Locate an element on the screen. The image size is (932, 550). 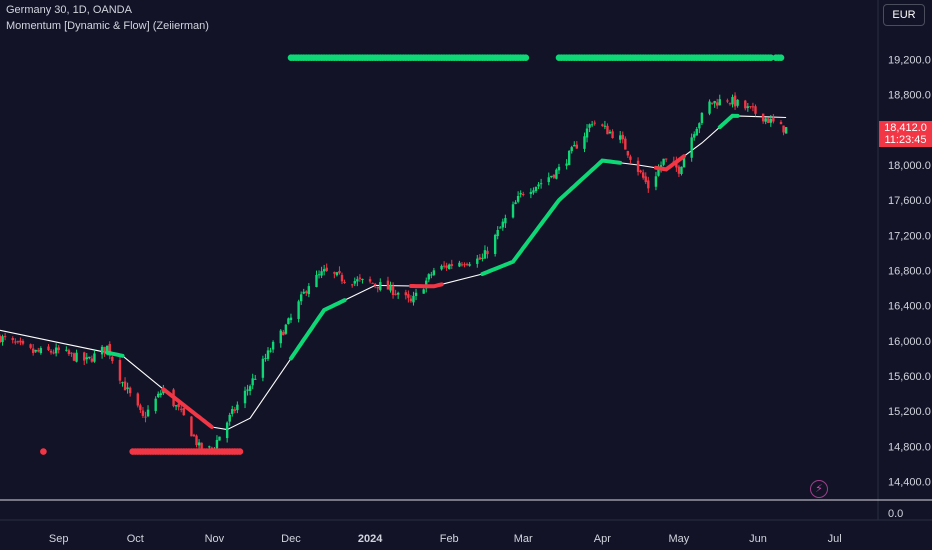
price-tick-label: 18,000.0 is located at coordinates (909, 166).